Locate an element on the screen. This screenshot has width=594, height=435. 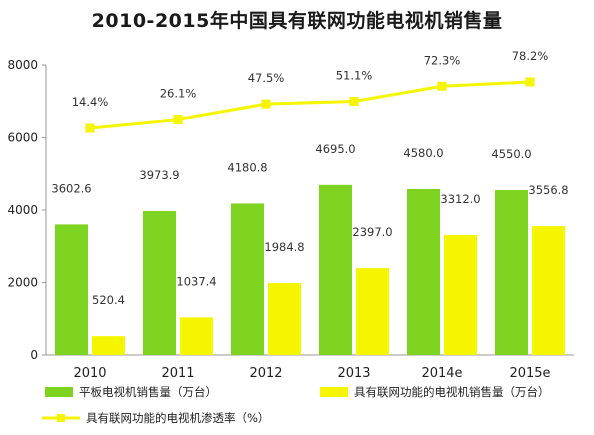
line-point-2014e is located at coordinates (442, 86).